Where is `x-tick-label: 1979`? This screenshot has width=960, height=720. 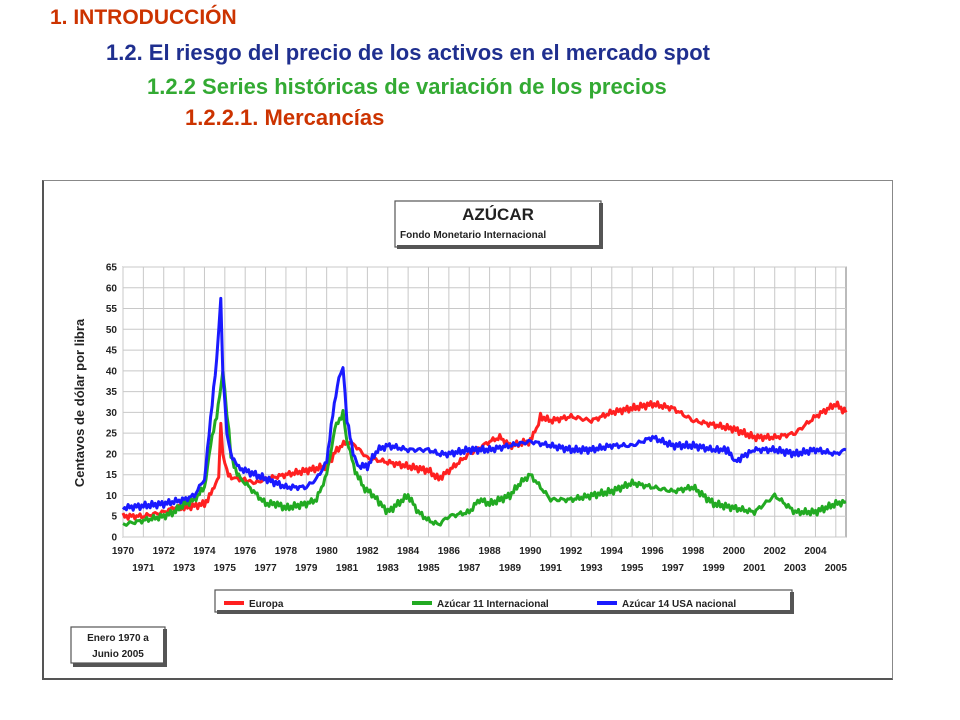 x-tick-label: 1979 is located at coordinates (306, 568).